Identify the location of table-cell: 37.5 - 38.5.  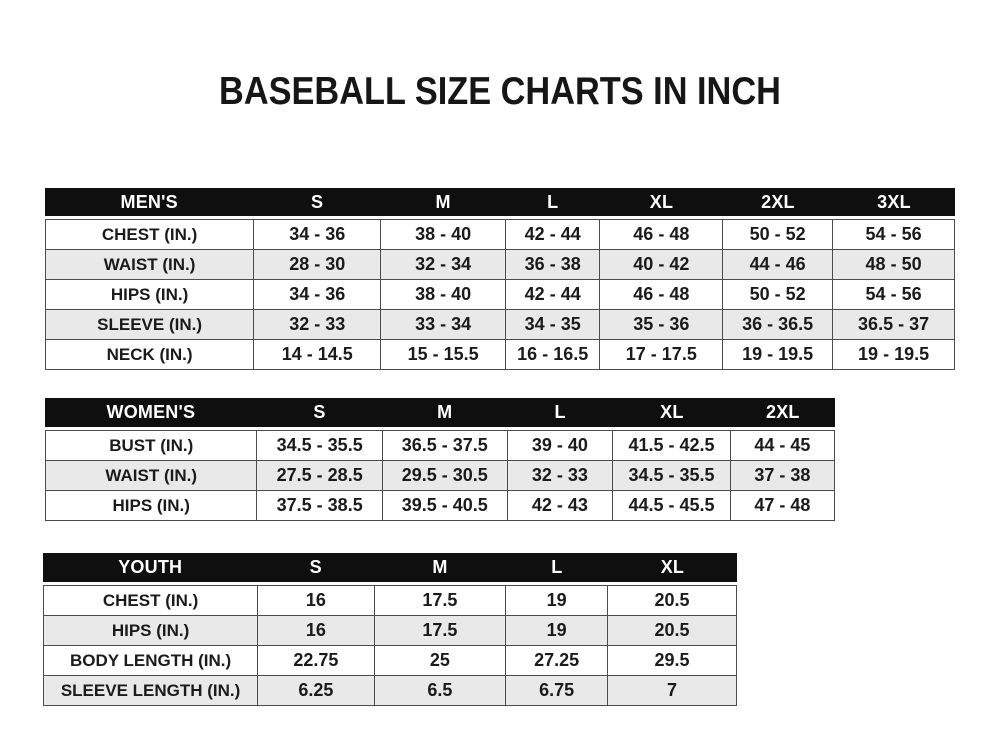
(319, 505).